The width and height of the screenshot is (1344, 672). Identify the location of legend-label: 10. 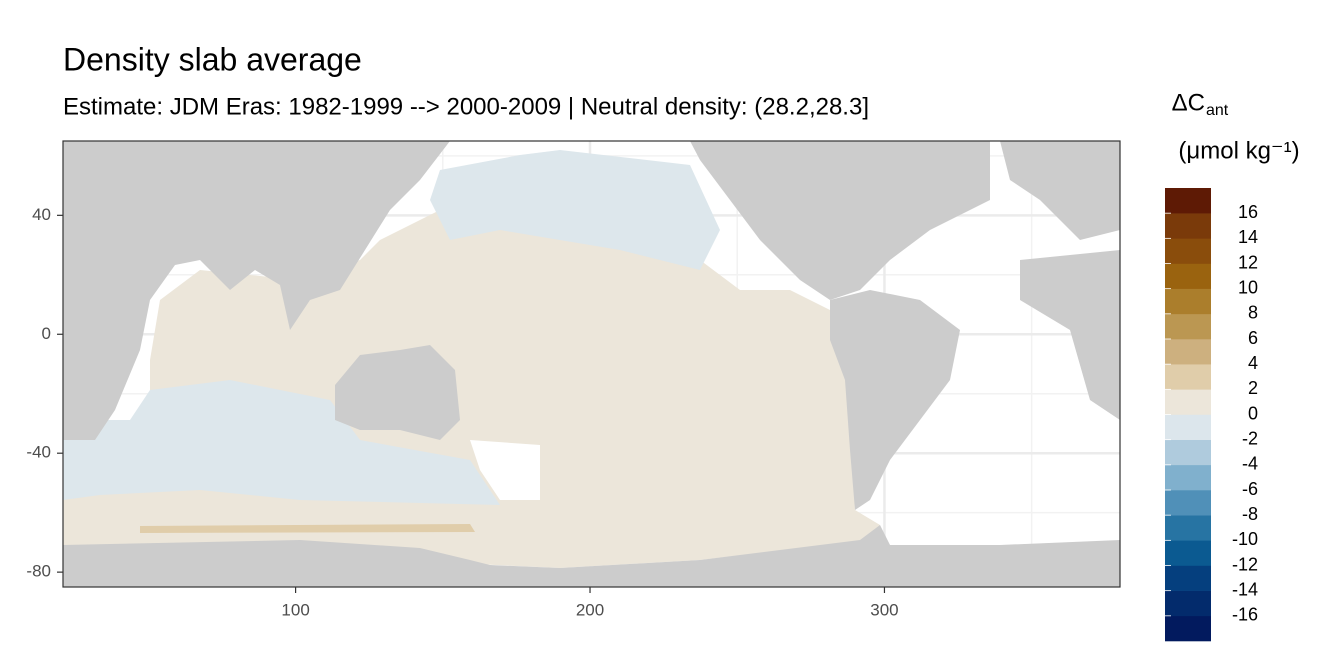
(1248, 287).